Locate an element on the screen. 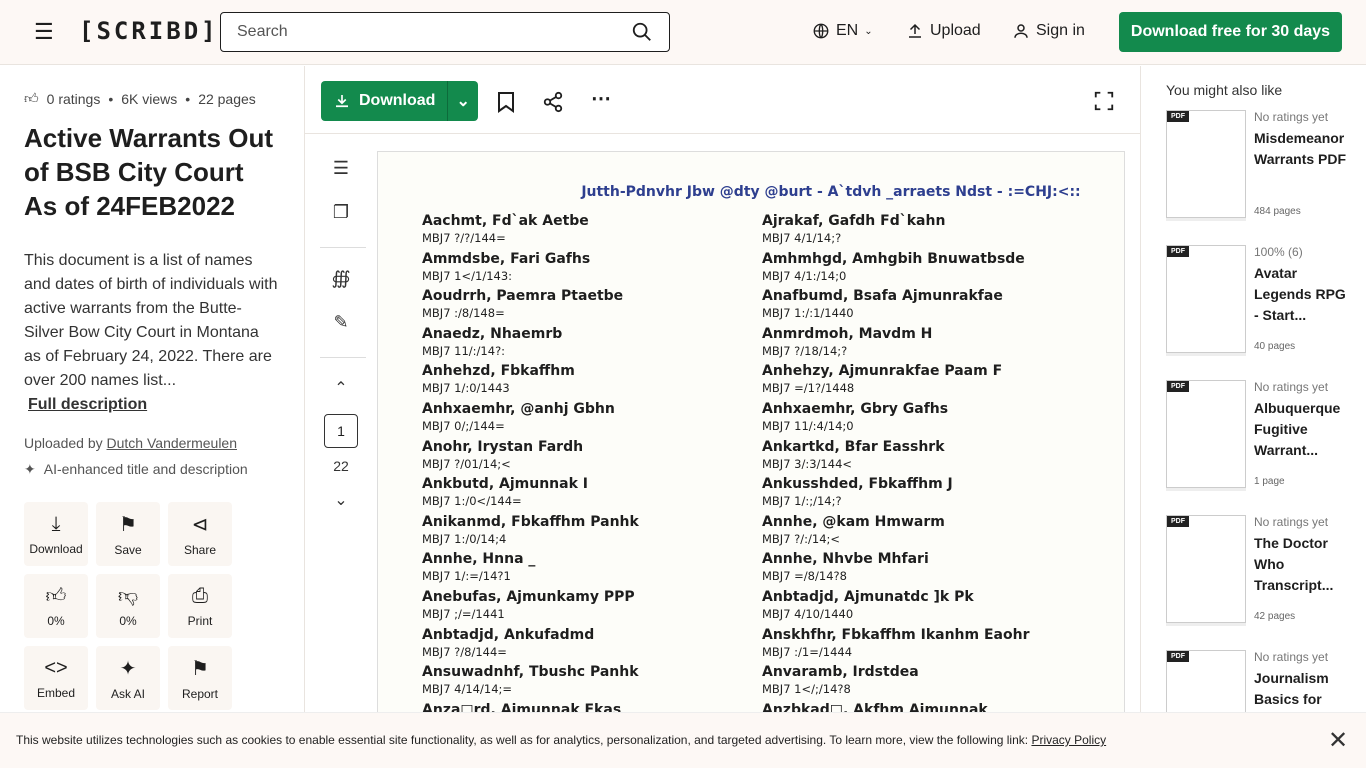  entry-dob: MBJ7 4/1:/14;0 is located at coordinates (804, 275).